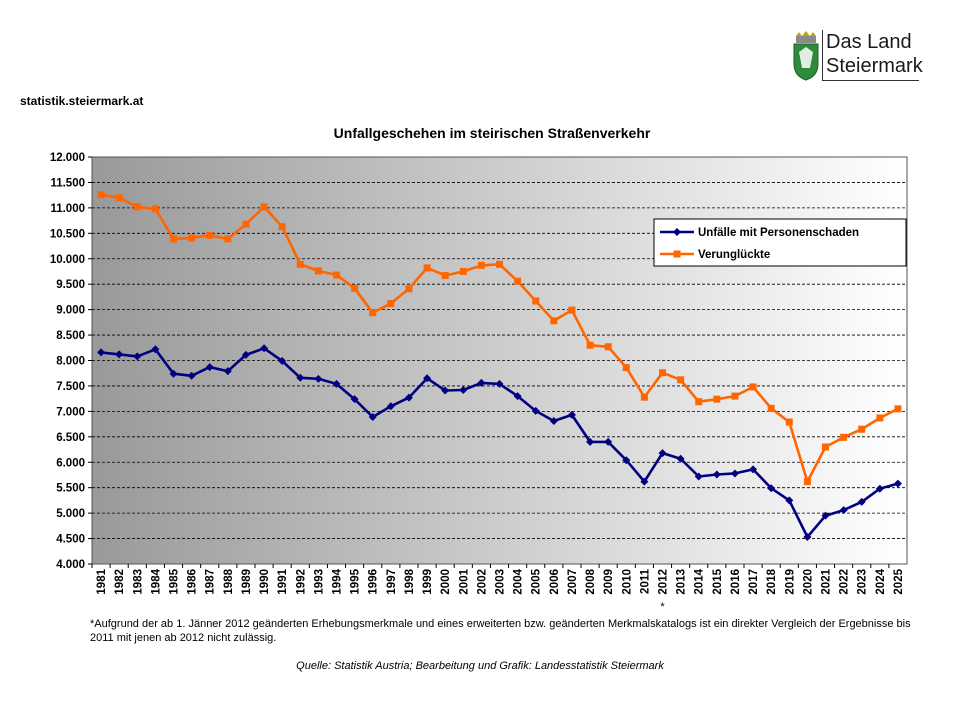  What do you see at coordinates (446, 582) in the screenshot?
I see `x-tick-label: 2000` at bounding box center [446, 582].